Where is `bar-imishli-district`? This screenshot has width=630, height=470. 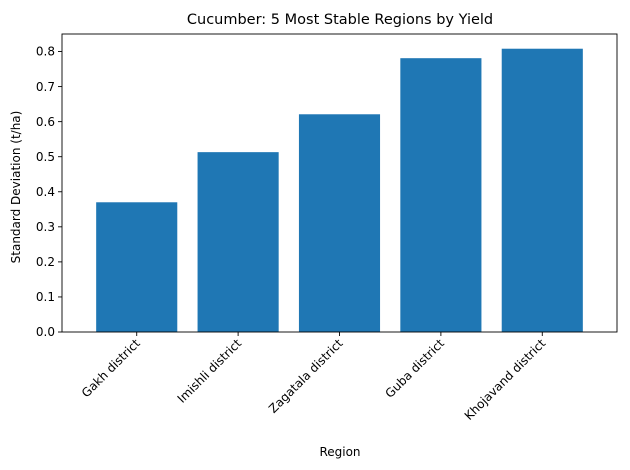
bar-imishli-district is located at coordinates (238, 242).